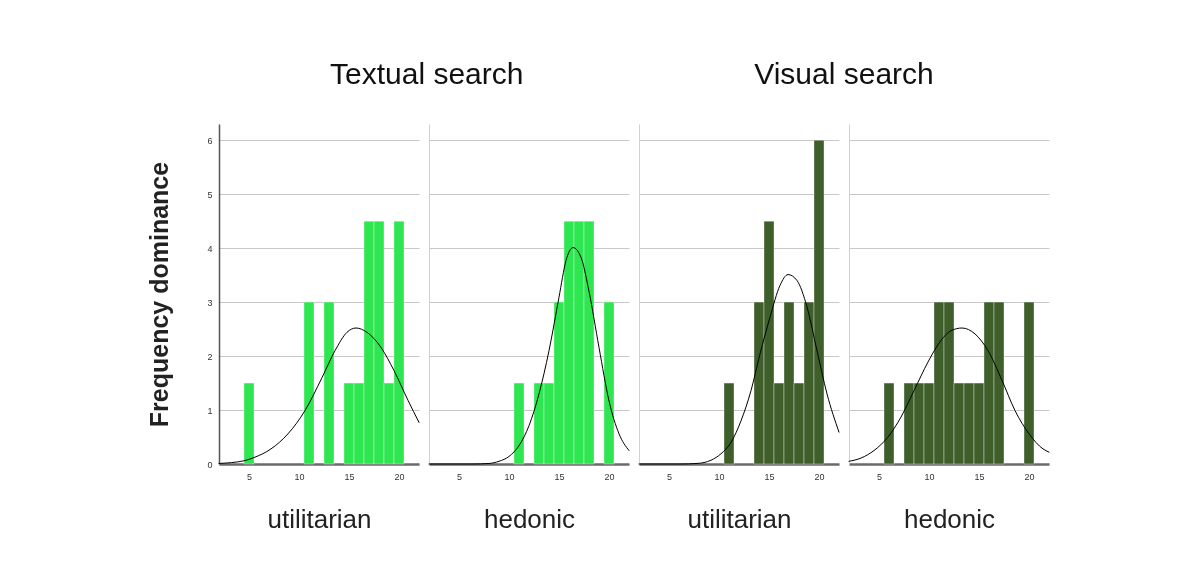  What do you see at coordinates (210, 248) in the screenshot?
I see `y-tick-label: 4` at bounding box center [210, 248].